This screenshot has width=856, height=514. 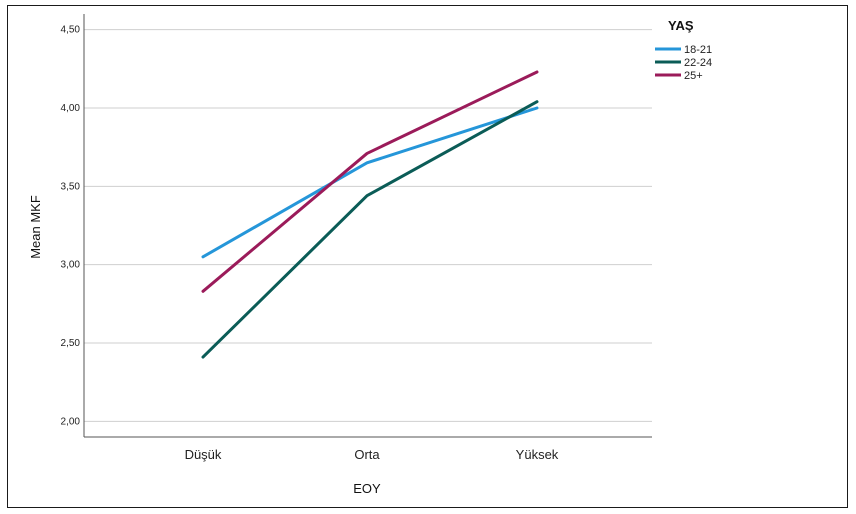 I want to click on y-tick-label: 4,50, so click(x=71, y=30).